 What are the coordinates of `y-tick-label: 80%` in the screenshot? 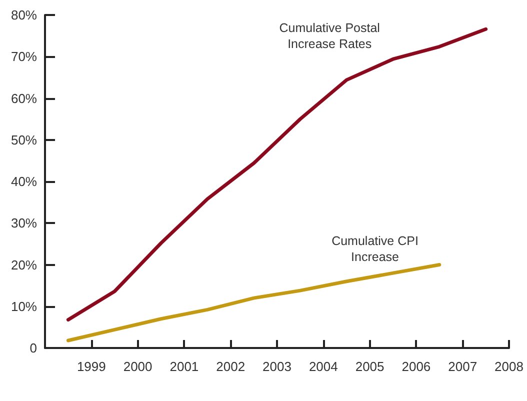 It's located at (24, 15).